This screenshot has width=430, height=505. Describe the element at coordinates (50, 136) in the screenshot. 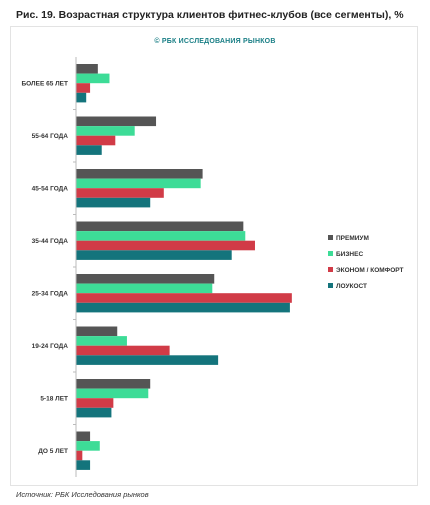

I see `category-label: 55-64 ГОДА` at that location.